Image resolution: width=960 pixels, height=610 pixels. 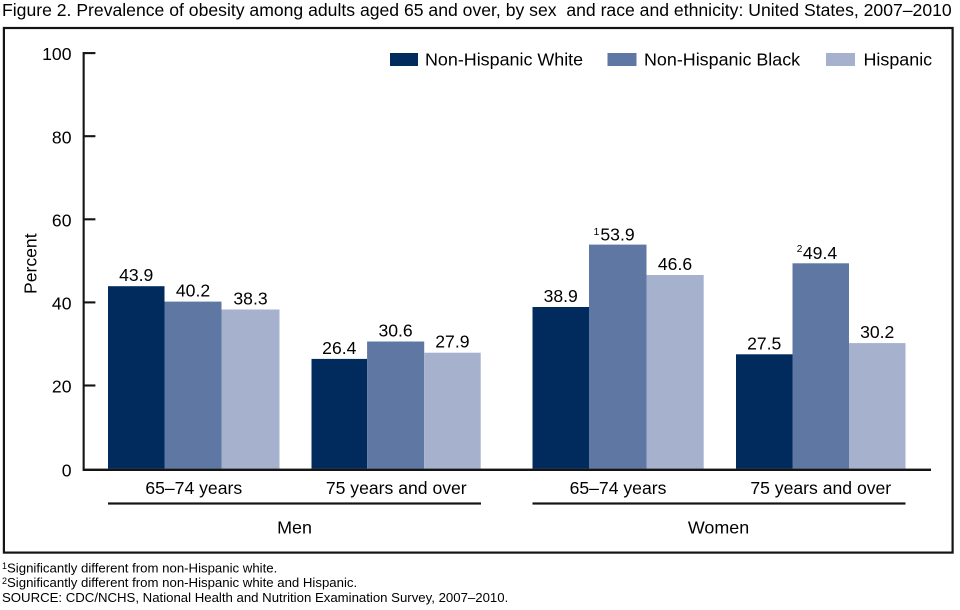 I want to click on svg-text: 0, so click(x=67, y=470).